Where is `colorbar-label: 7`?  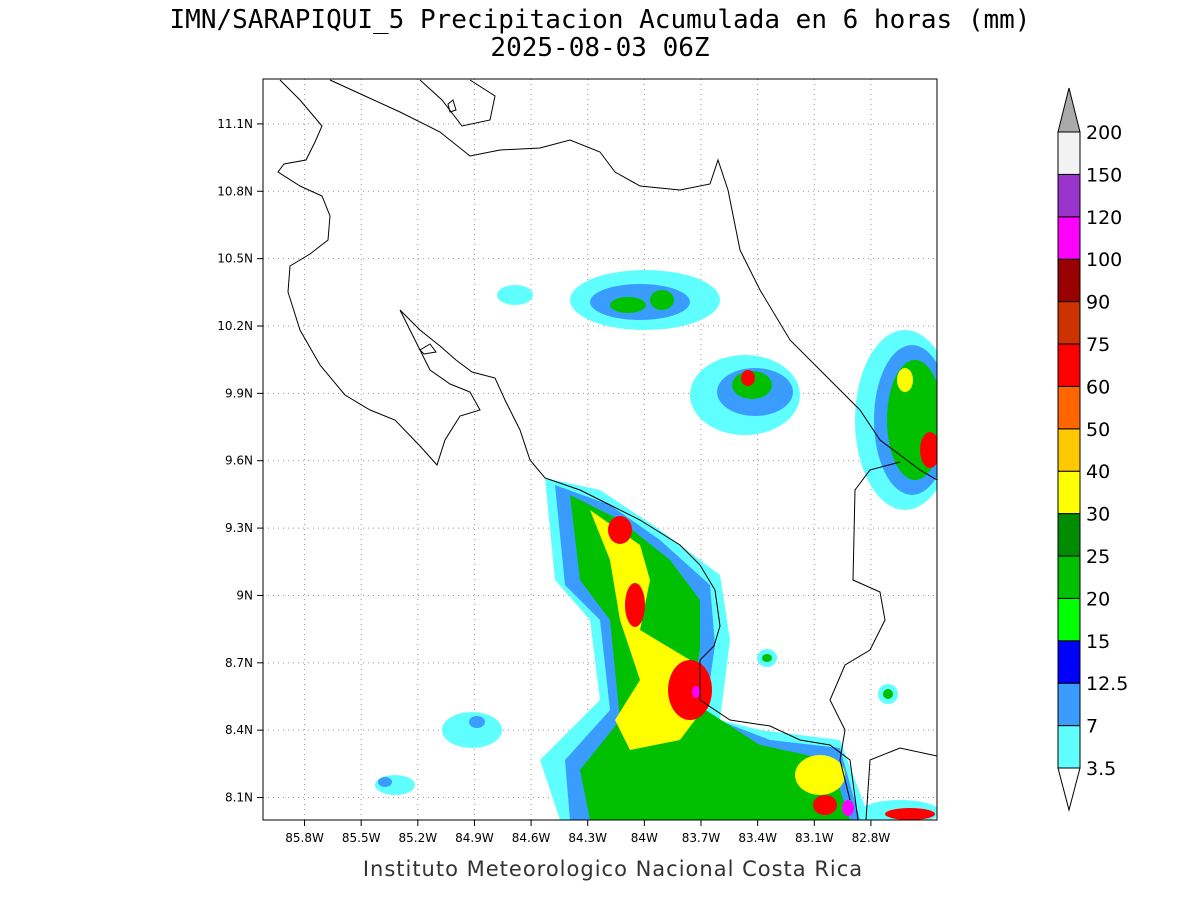 colorbar-label: 7 is located at coordinates (1092, 727).